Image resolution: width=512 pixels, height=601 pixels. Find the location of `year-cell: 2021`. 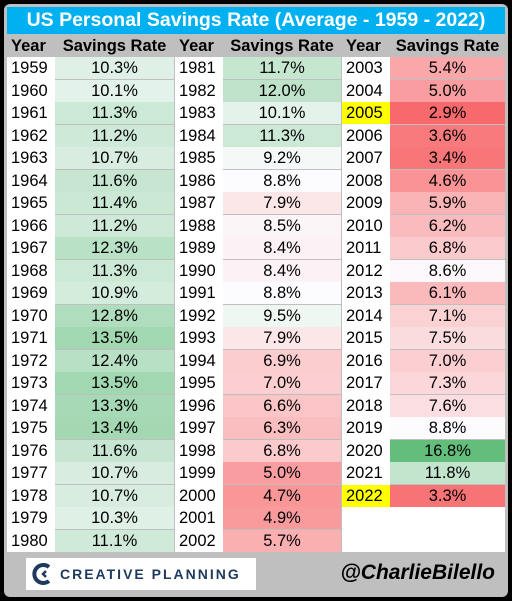

year-cell: 2021 is located at coordinates (366, 473).